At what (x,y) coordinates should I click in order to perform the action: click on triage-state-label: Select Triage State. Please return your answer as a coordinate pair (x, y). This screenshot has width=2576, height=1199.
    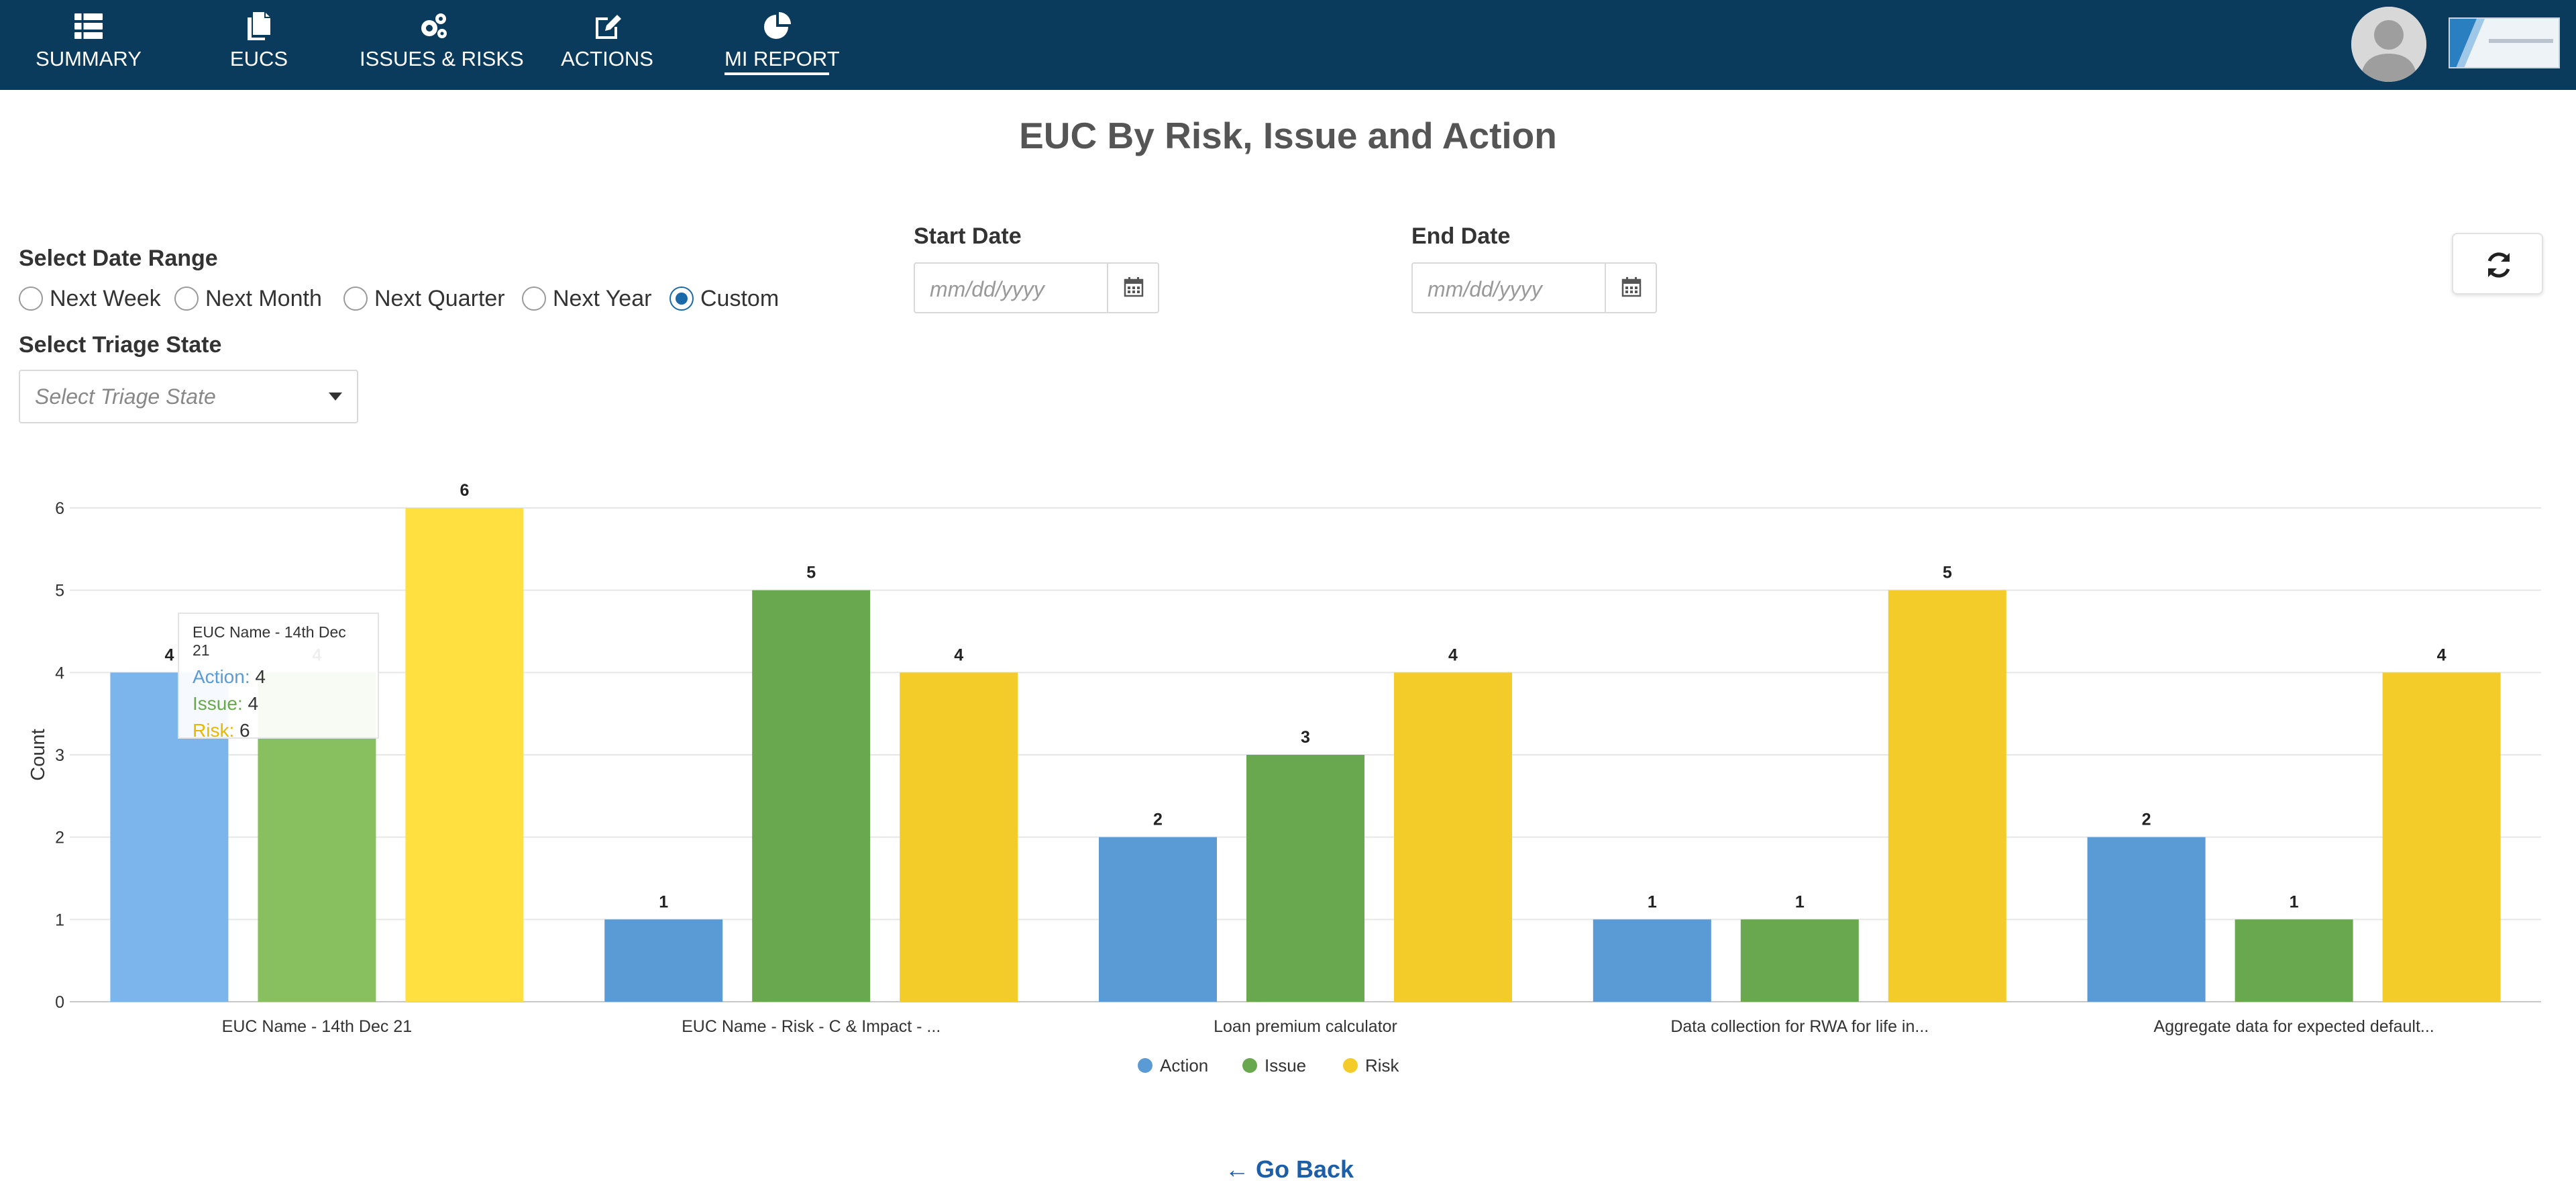
    Looking at the image, I should click on (120, 345).